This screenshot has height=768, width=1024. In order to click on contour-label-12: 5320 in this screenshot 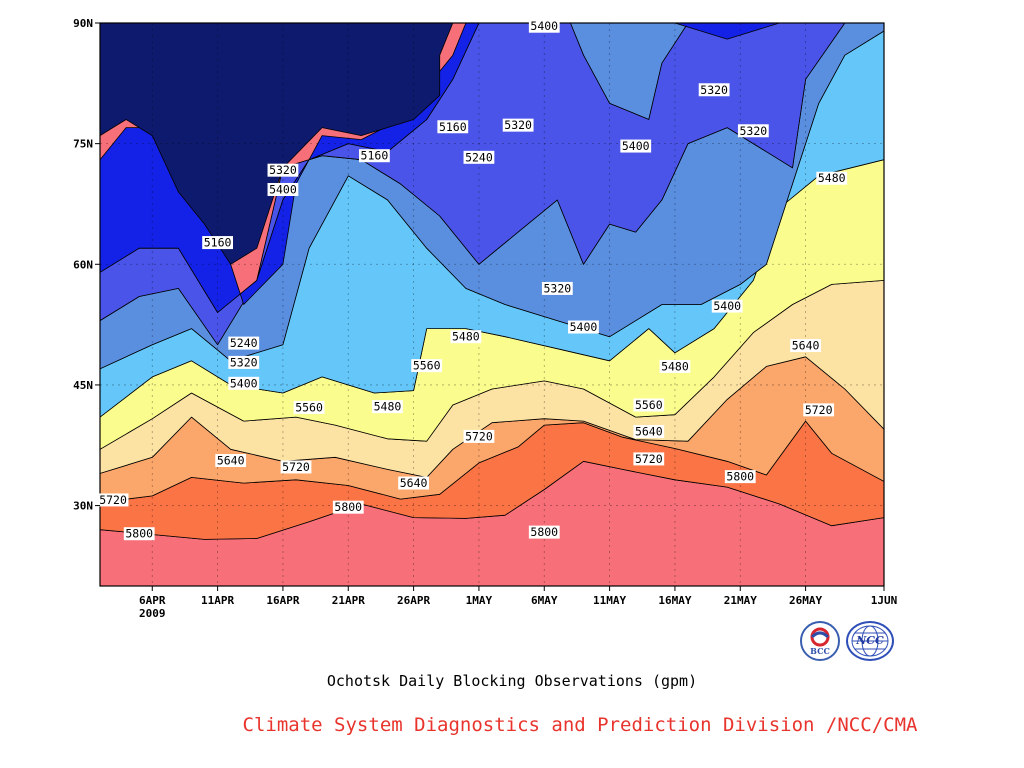, I will do `click(557, 288)`.